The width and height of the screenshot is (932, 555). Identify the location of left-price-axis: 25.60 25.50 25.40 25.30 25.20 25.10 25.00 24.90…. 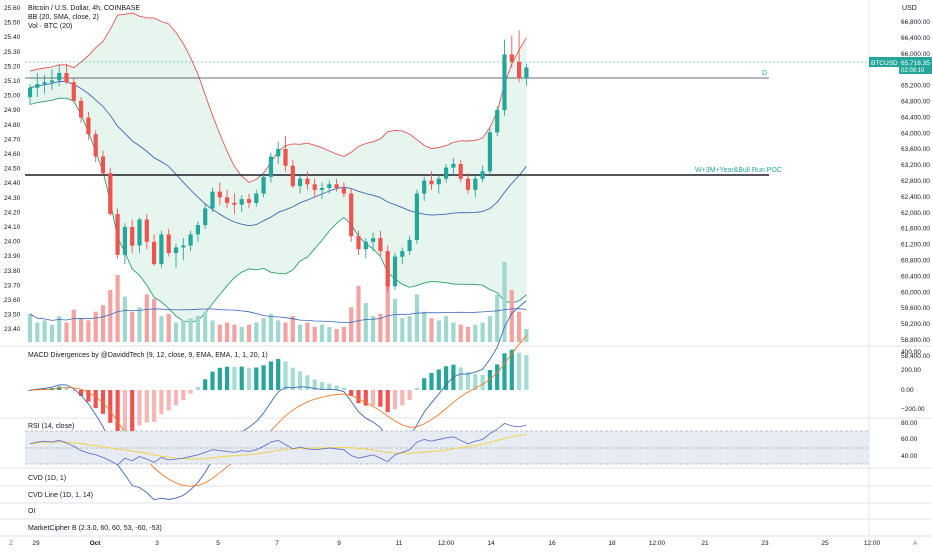
(12, 169).